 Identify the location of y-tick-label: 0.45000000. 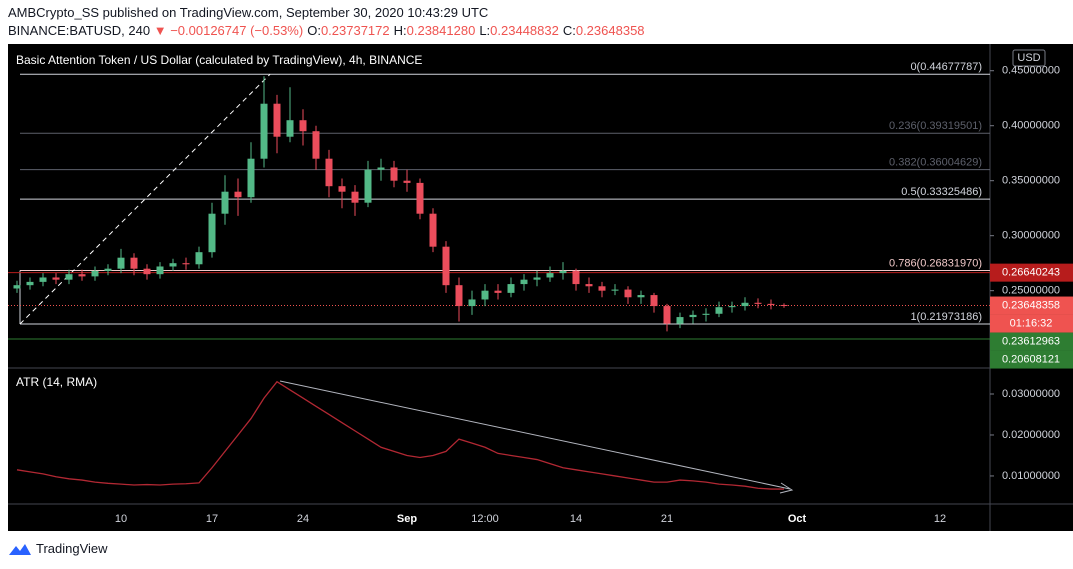
(1031, 71).